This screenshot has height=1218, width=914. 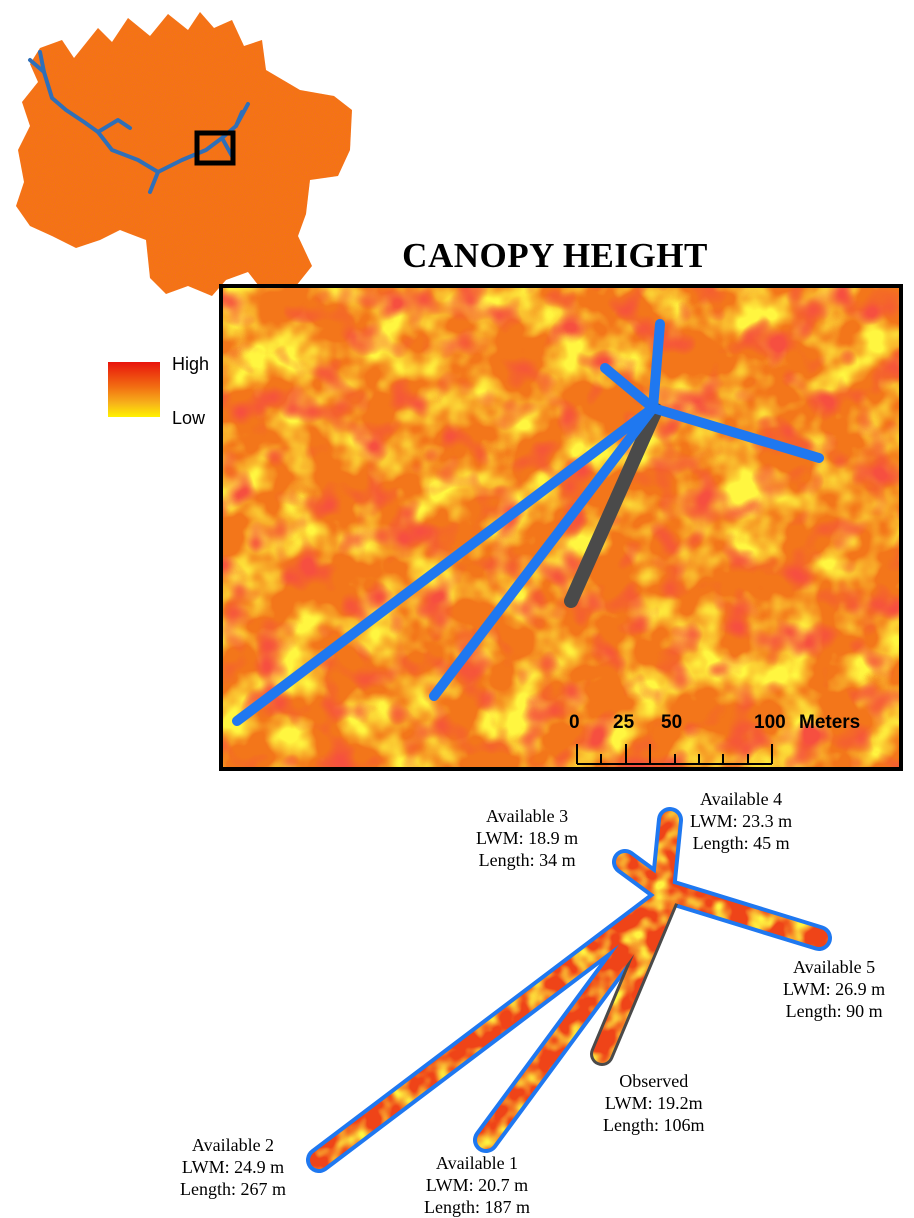 I want to click on legend-color-ramp, so click(x=134, y=389).